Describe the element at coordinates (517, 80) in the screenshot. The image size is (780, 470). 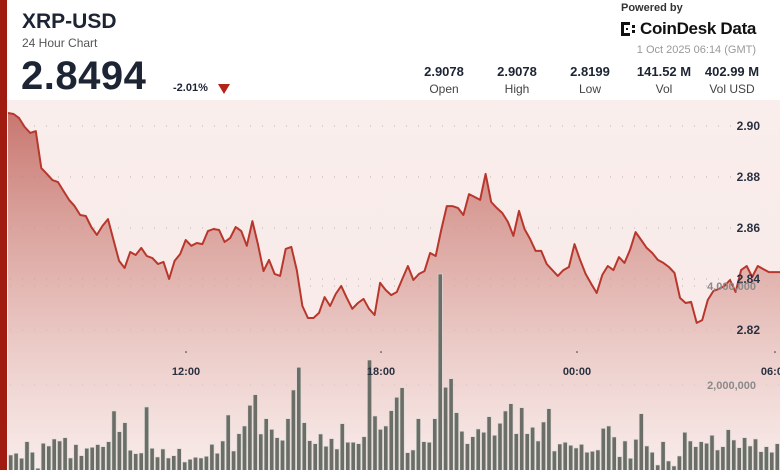
I see `stat-high: 2.9078 High` at that location.